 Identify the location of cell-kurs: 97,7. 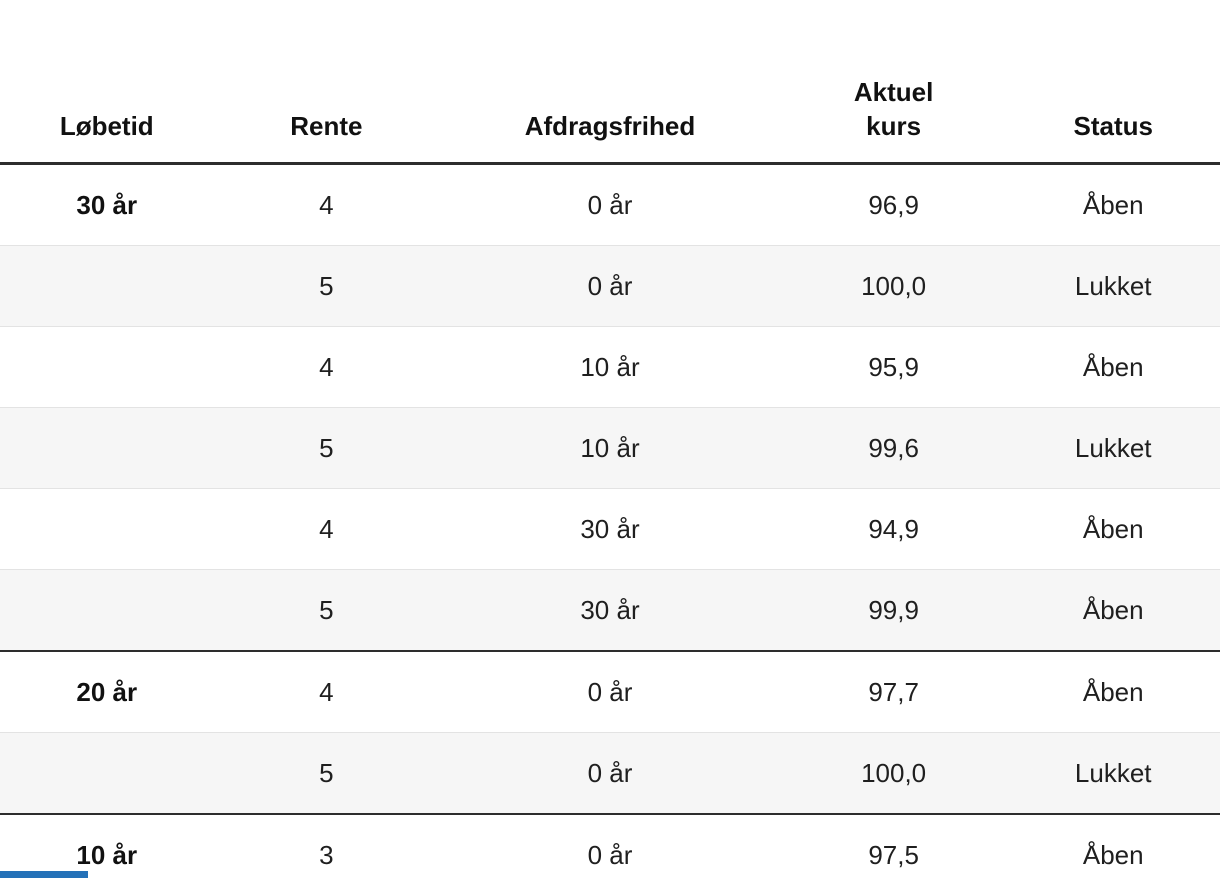
(894, 692).